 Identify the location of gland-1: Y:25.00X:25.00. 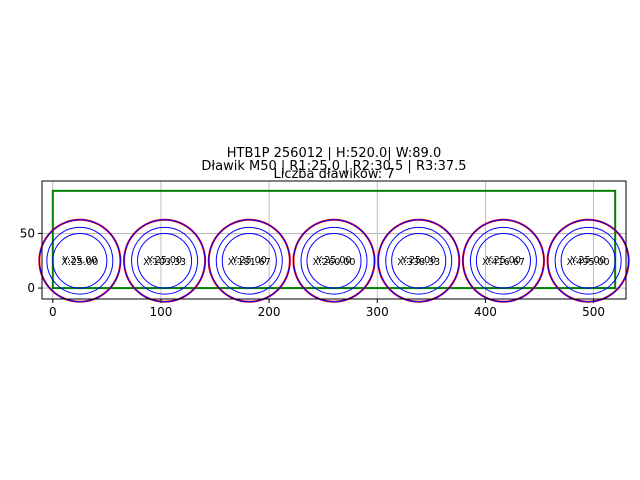
(80, 260).